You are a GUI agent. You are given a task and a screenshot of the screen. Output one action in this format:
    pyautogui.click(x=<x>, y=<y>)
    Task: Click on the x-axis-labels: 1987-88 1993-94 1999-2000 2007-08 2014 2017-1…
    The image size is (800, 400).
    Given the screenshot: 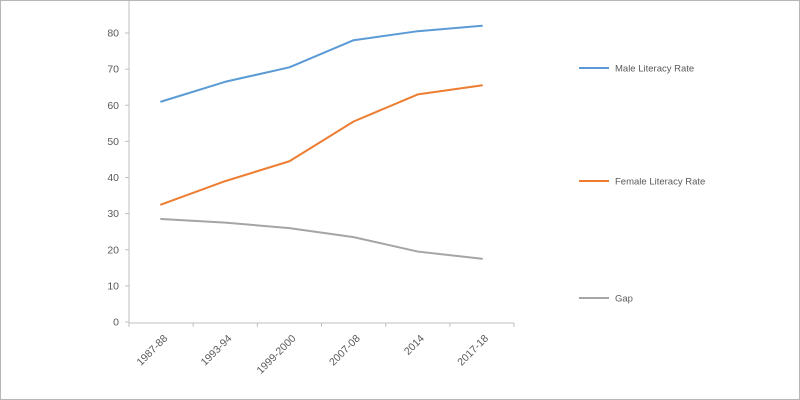 What is the action you would take?
    pyautogui.click(x=312, y=355)
    